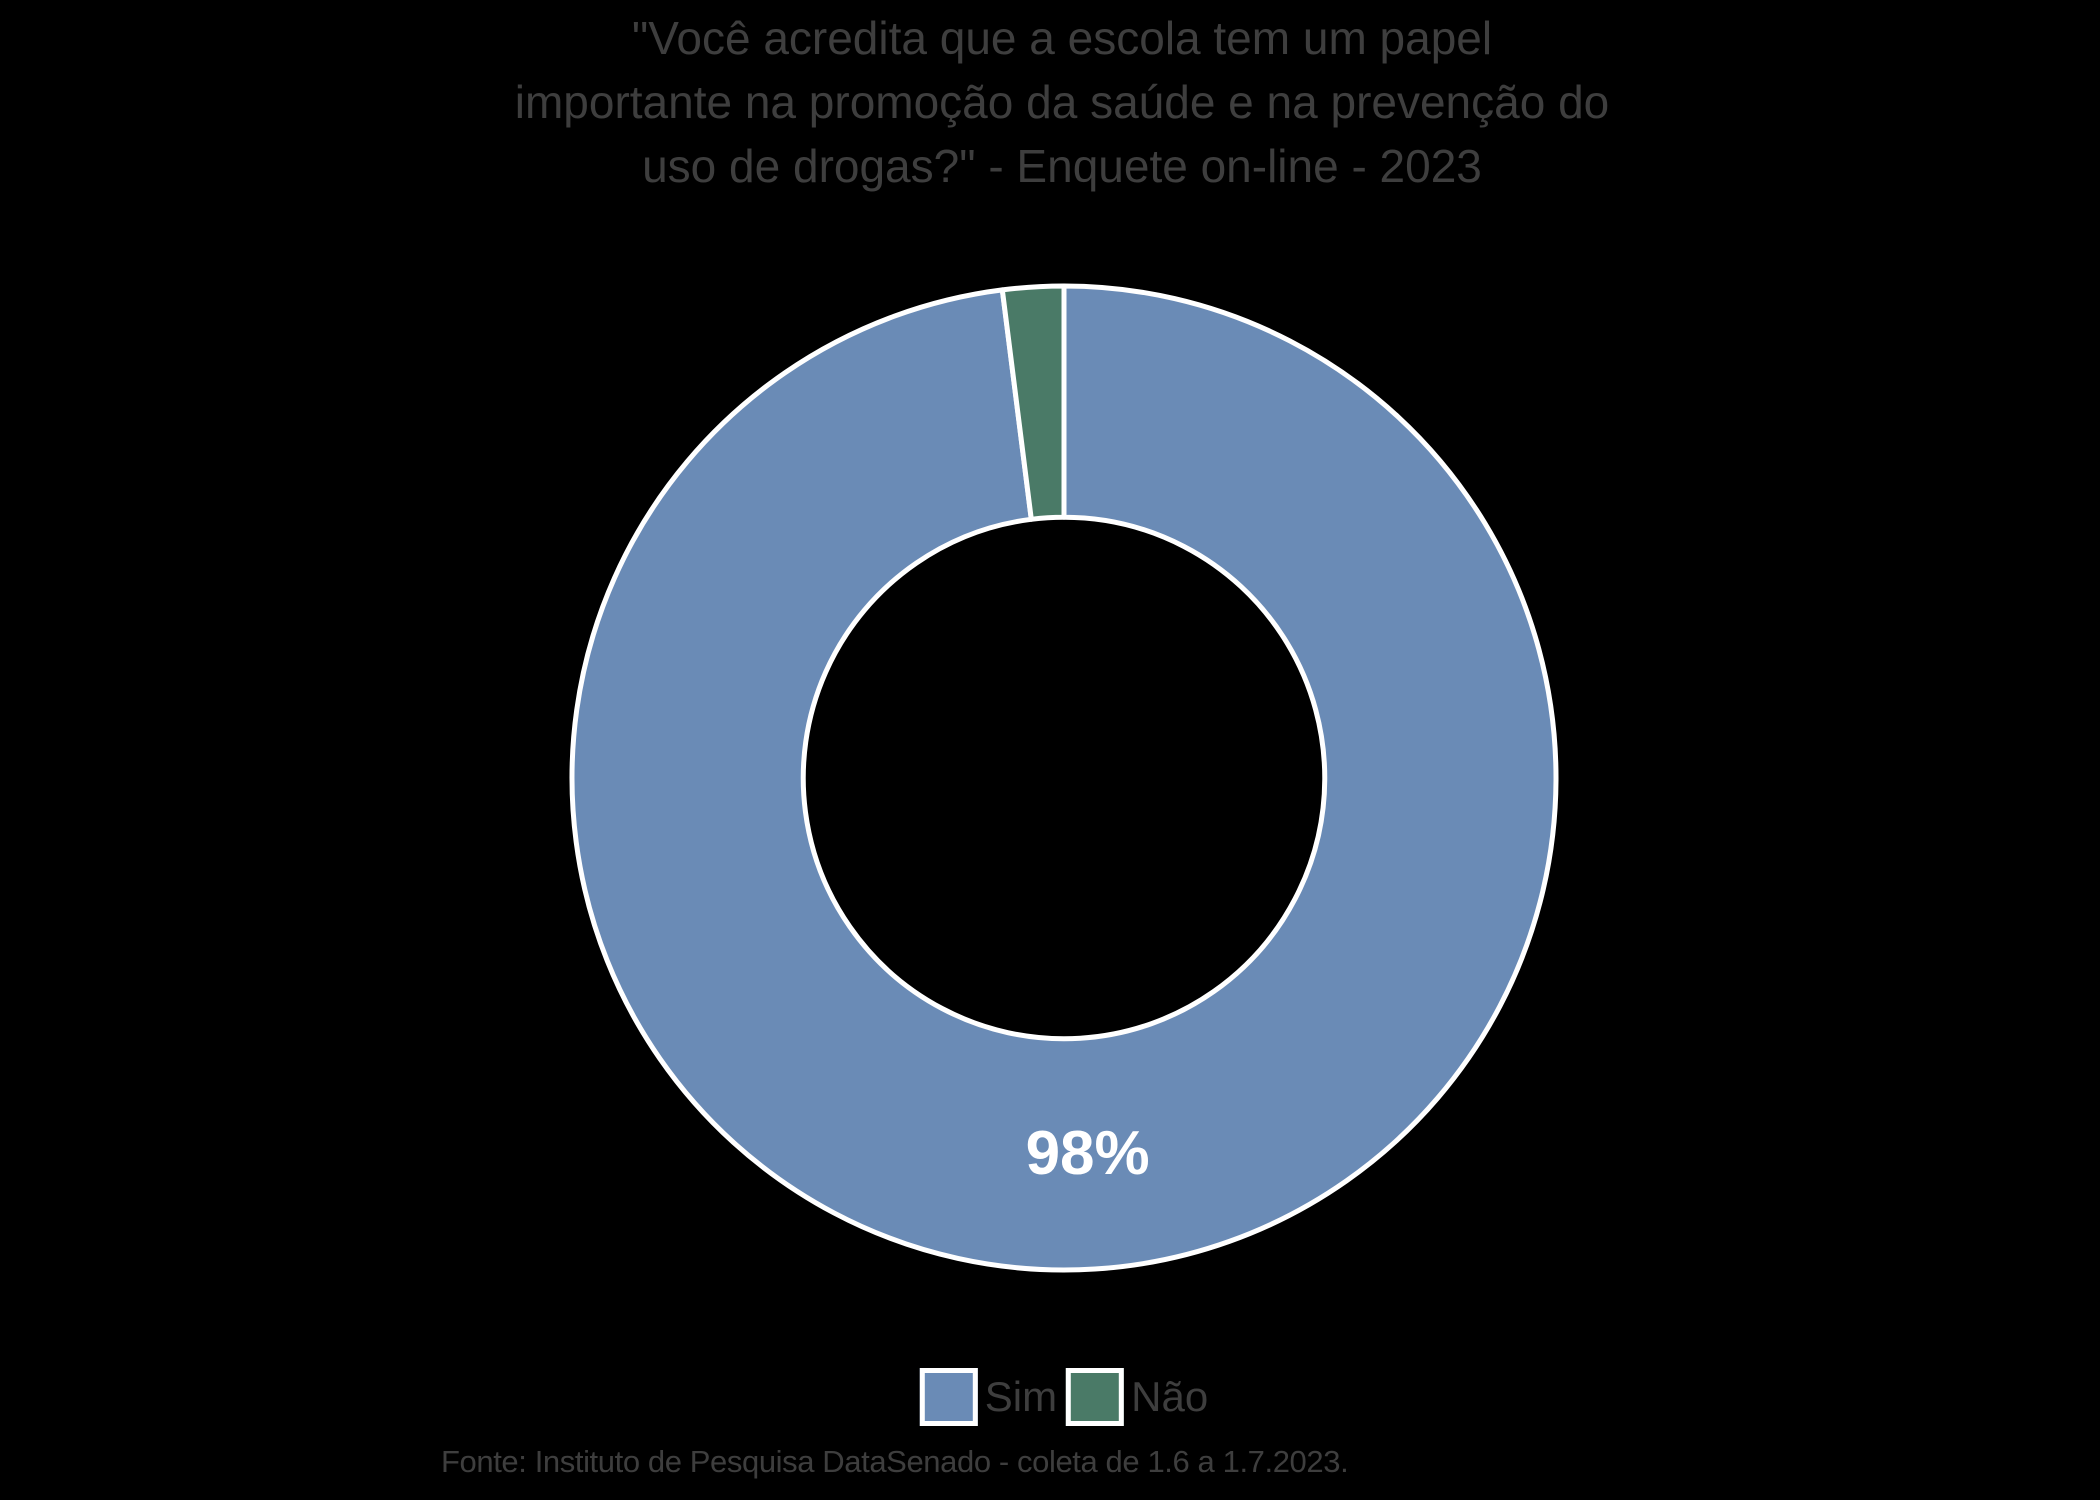 Image resolution: width=2100 pixels, height=1500 pixels. I want to click on legend-swatch-nao, so click(1095, 1397).